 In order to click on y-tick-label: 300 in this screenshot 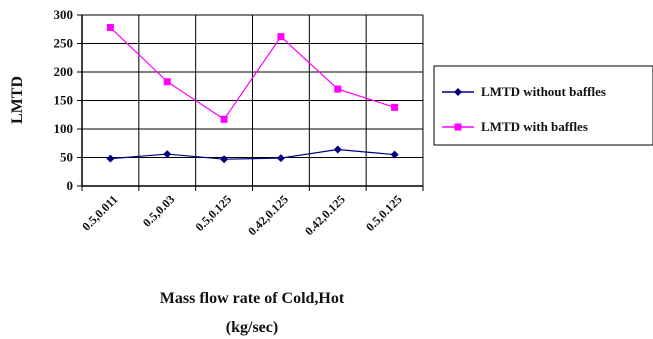, I will do `click(64, 14)`.